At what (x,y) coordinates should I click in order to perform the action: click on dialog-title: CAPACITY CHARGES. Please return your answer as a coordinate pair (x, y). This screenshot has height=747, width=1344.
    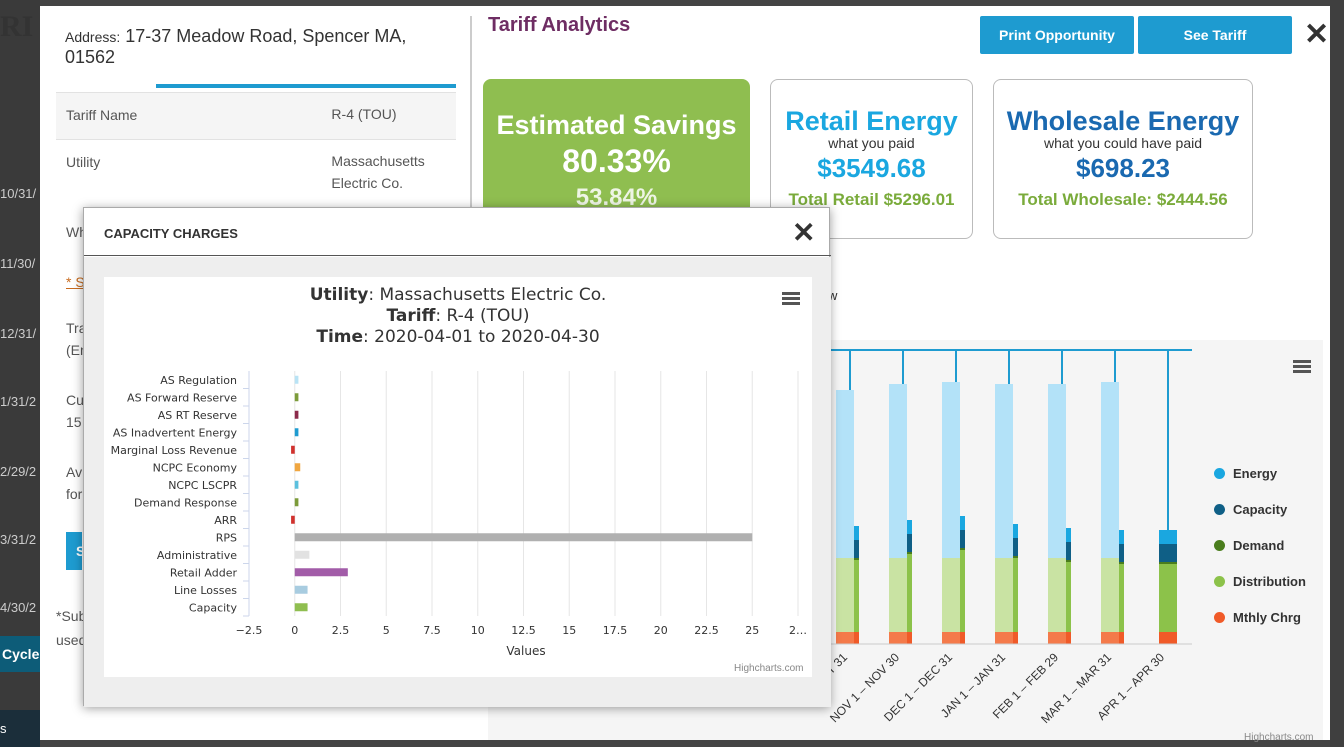
    Looking at the image, I should click on (171, 233).